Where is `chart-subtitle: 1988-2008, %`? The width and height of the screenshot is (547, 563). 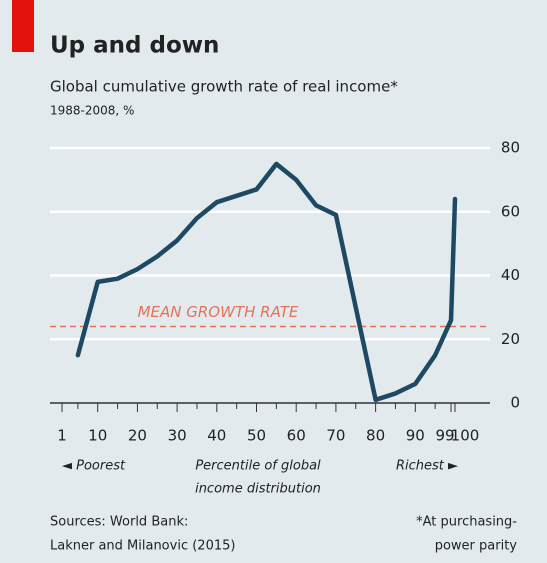 chart-subtitle: 1988-2008, % is located at coordinates (92, 111).